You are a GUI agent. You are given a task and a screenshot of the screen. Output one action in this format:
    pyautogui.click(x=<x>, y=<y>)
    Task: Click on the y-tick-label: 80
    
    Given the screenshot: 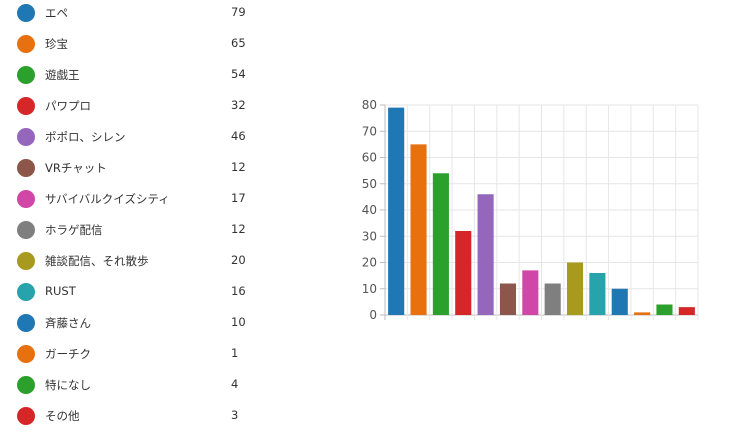 What is the action you would take?
    pyautogui.click(x=369, y=105)
    